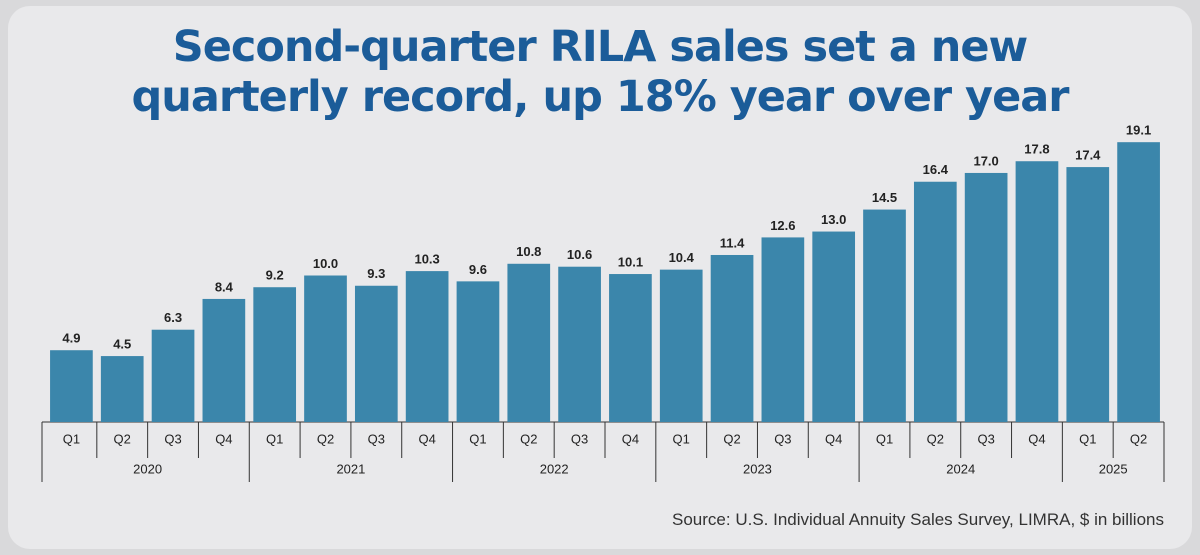  I want to click on group-label: 2021, so click(350, 468).